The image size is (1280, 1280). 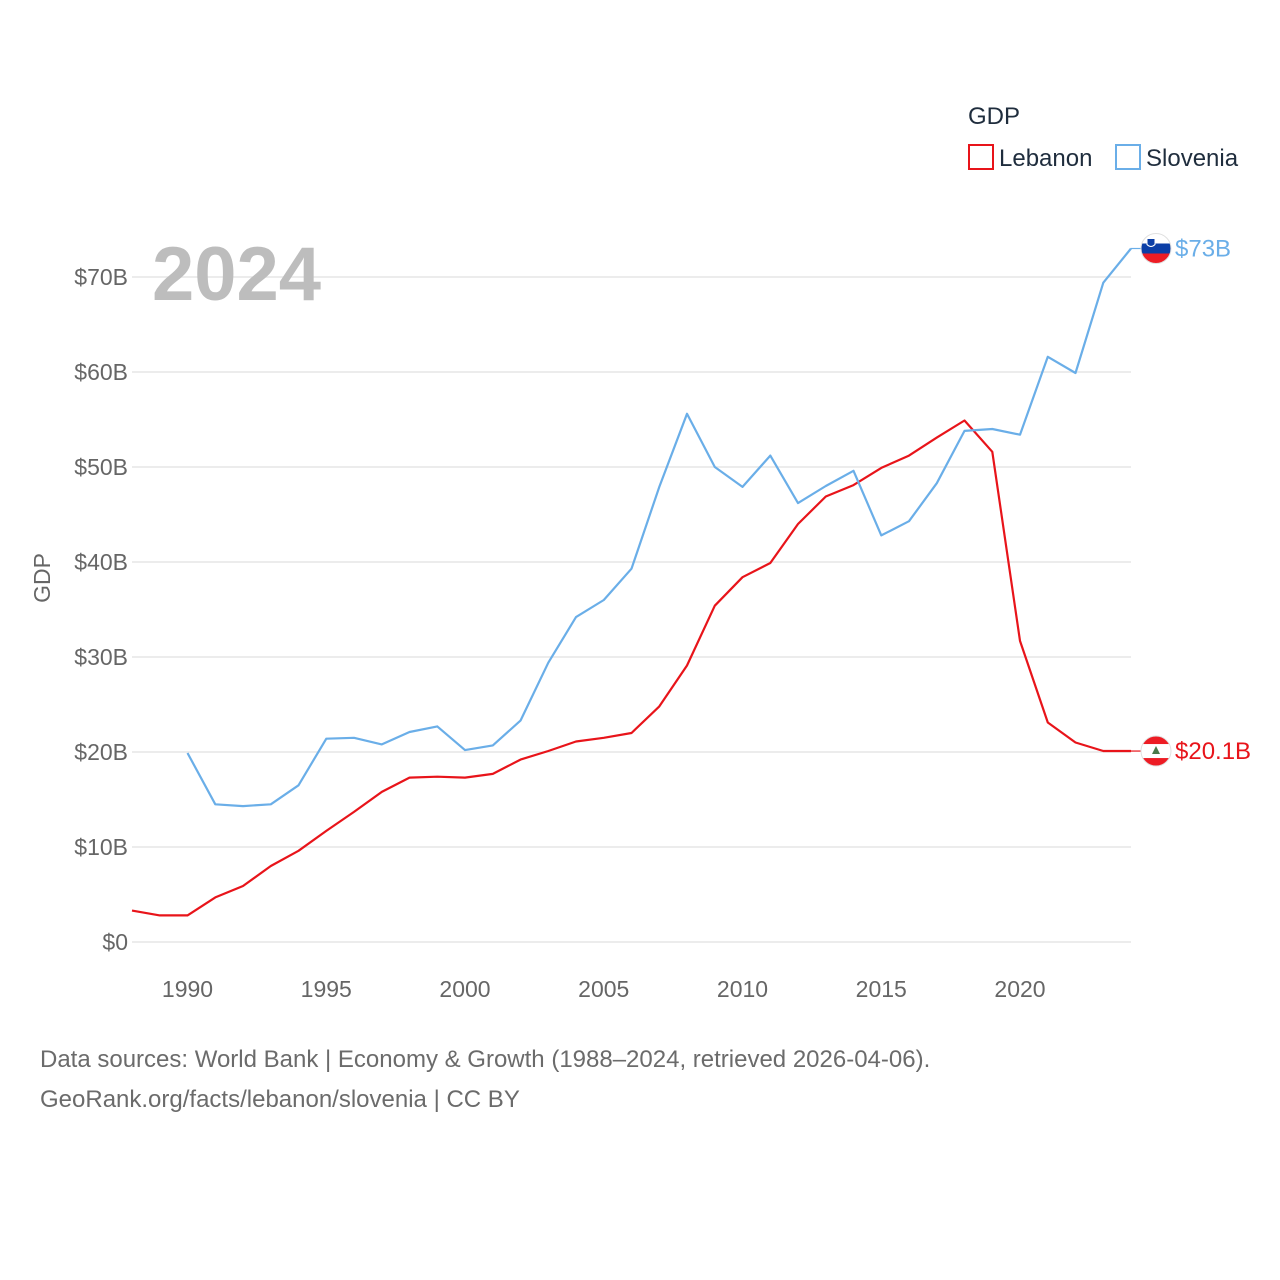 What do you see at coordinates (1213, 751) in the screenshot?
I see `end-value-label-lebanon: $20.1B` at bounding box center [1213, 751].